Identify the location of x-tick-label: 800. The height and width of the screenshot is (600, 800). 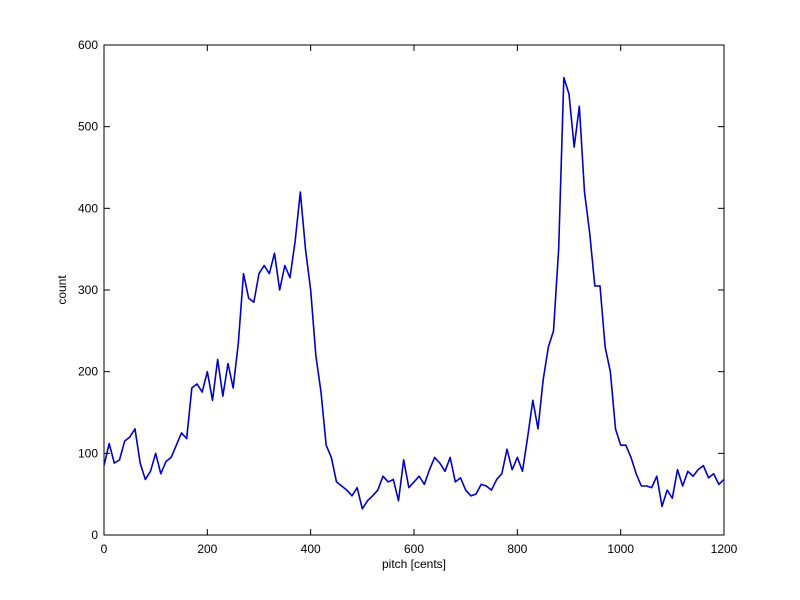
(517, 549).